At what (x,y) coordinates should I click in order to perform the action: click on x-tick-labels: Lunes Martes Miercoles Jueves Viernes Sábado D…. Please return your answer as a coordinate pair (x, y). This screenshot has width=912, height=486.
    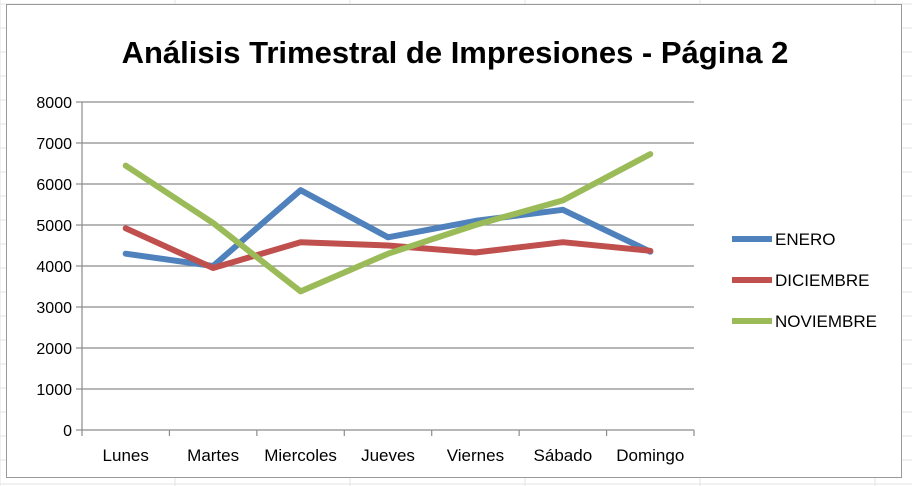
    Looking at the image, I should click on (394, 455).